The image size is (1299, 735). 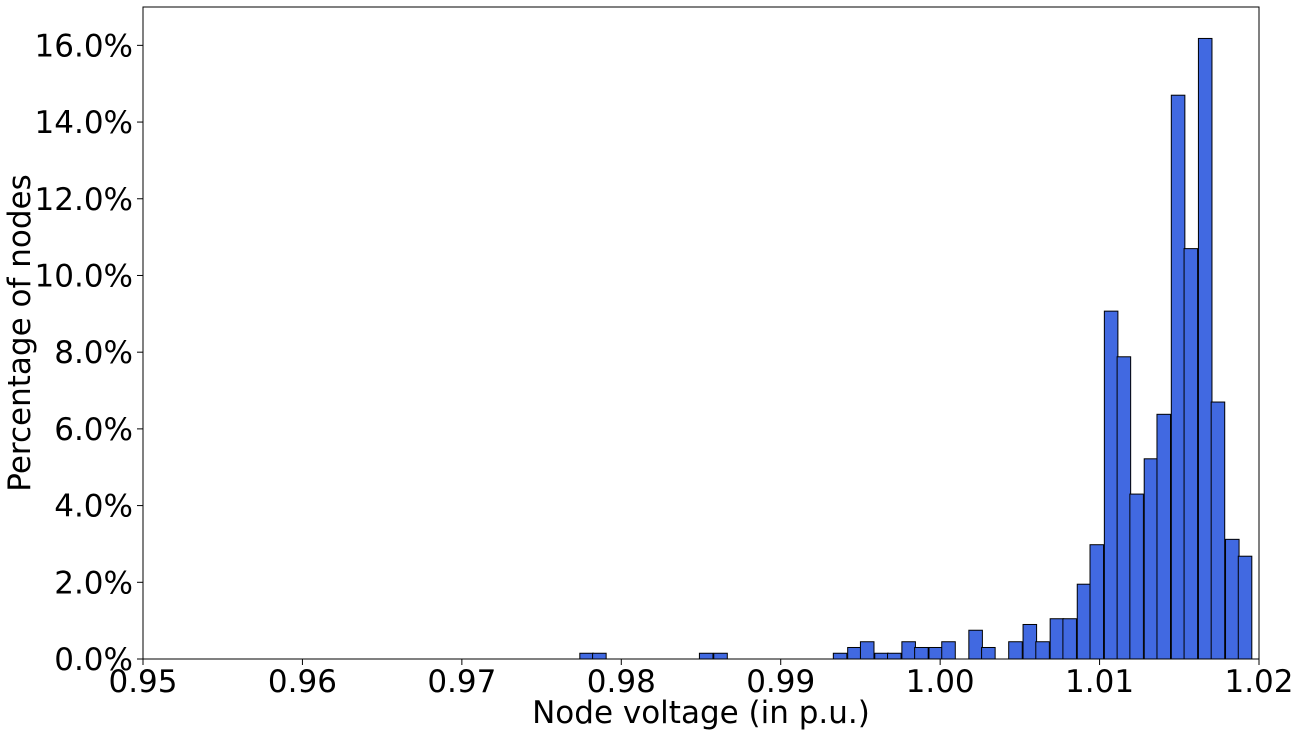 What do you see at coordinates (93, 353) in the screenshot?
I see `y-tick-label: 8.0%` at bounding box center [93, 353].